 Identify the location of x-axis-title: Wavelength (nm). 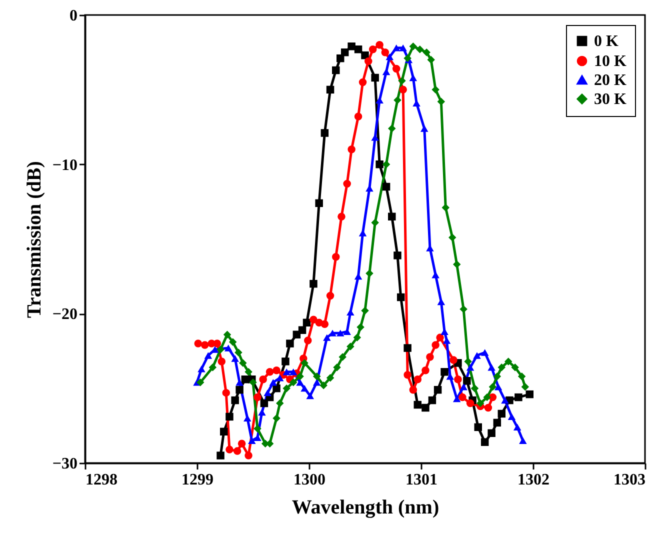
(366, 507).